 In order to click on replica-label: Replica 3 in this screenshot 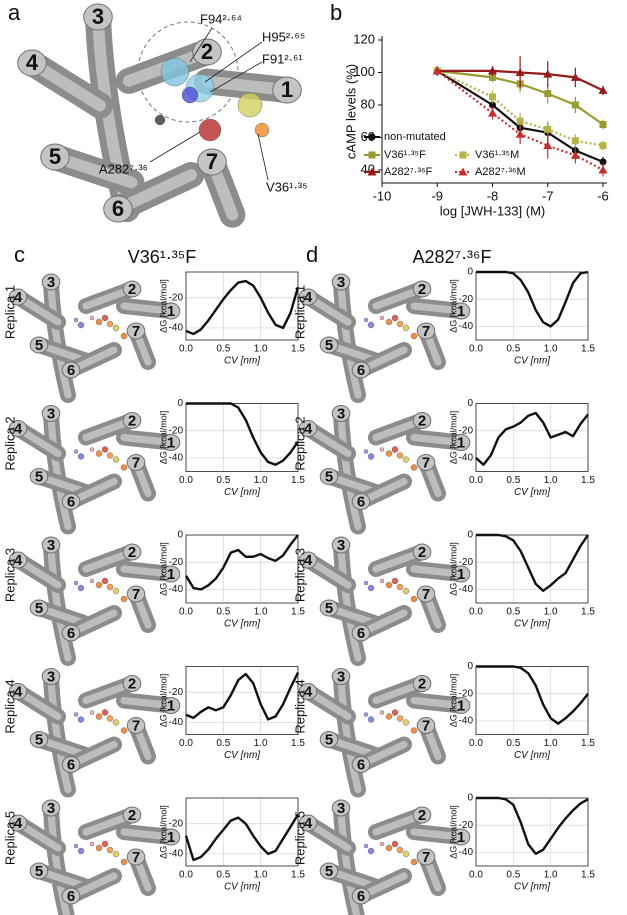, I will do `click(9, 575)`.